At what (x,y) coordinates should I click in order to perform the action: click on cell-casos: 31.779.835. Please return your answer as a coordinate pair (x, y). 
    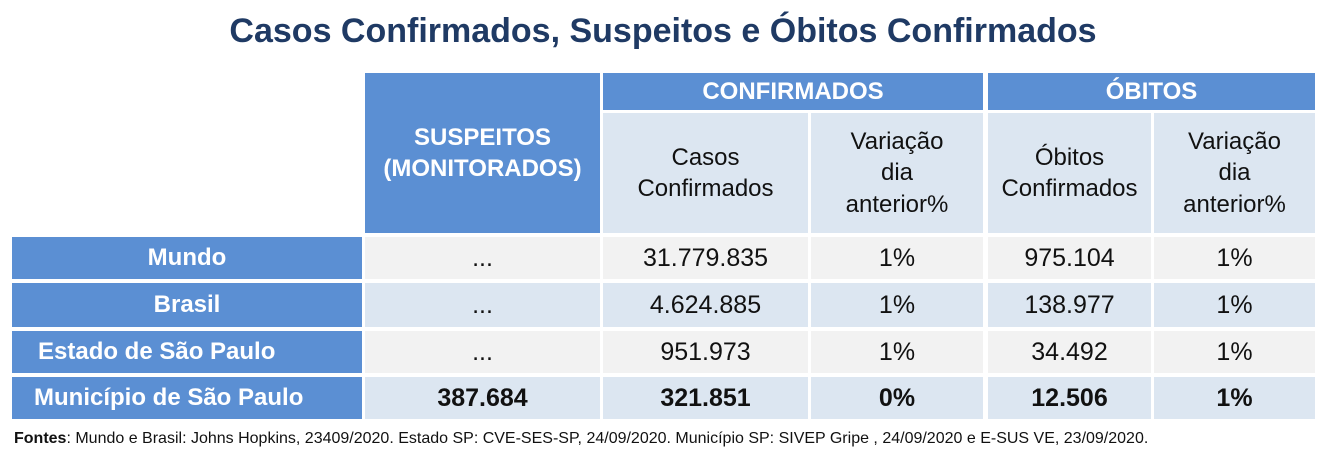
    Looking at the image, I should click on (705, 258).